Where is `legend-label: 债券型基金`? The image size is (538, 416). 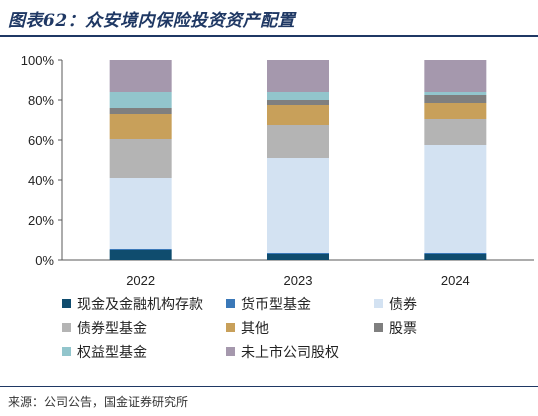
legend-label: 债券型基金 is located at coordinates (112, 328).